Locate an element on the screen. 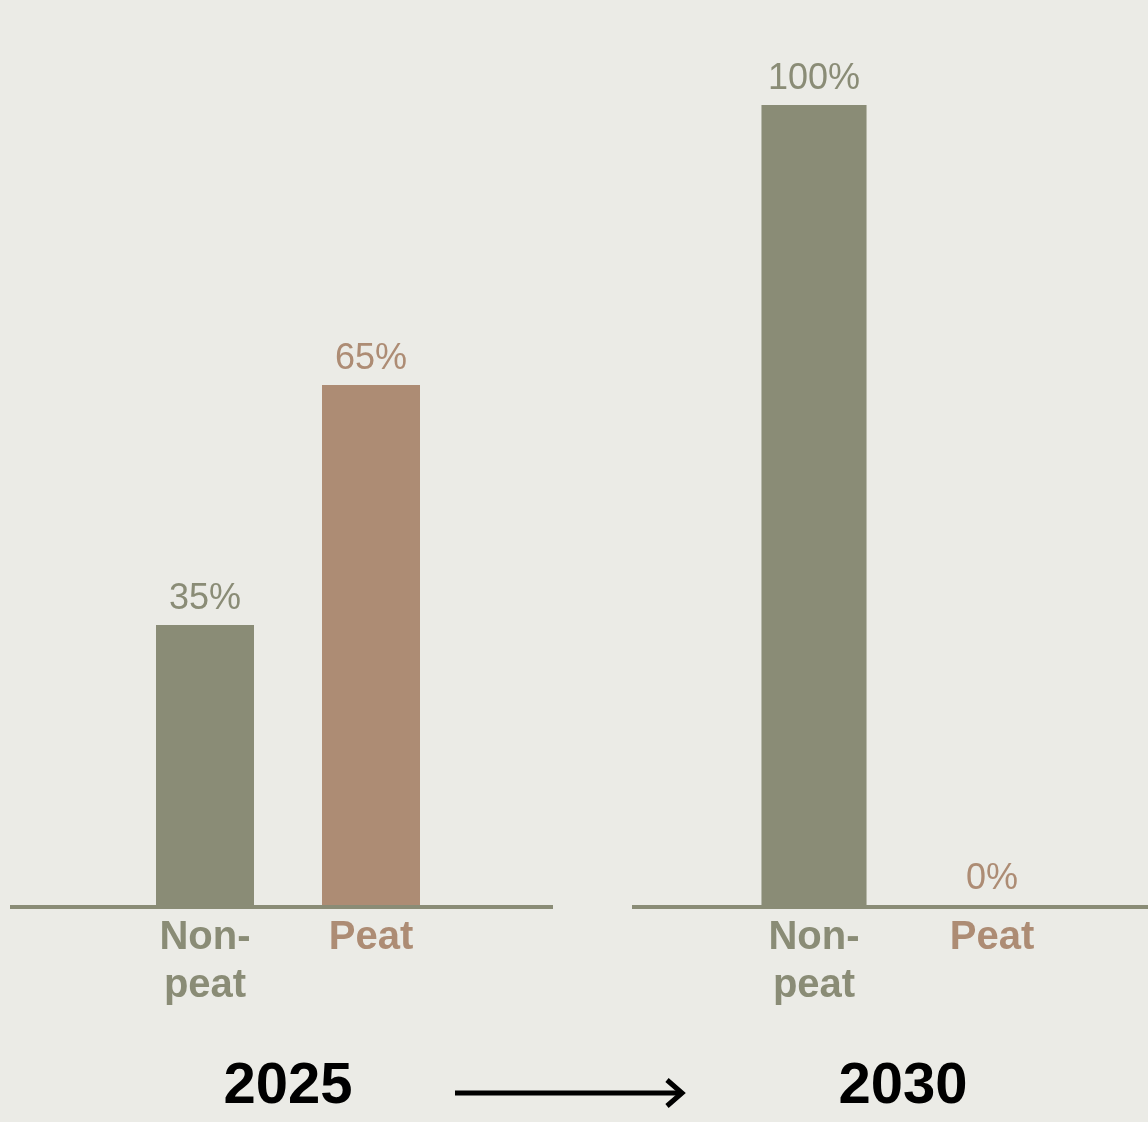  data-label: 100% is located at coordinates (814, 76).